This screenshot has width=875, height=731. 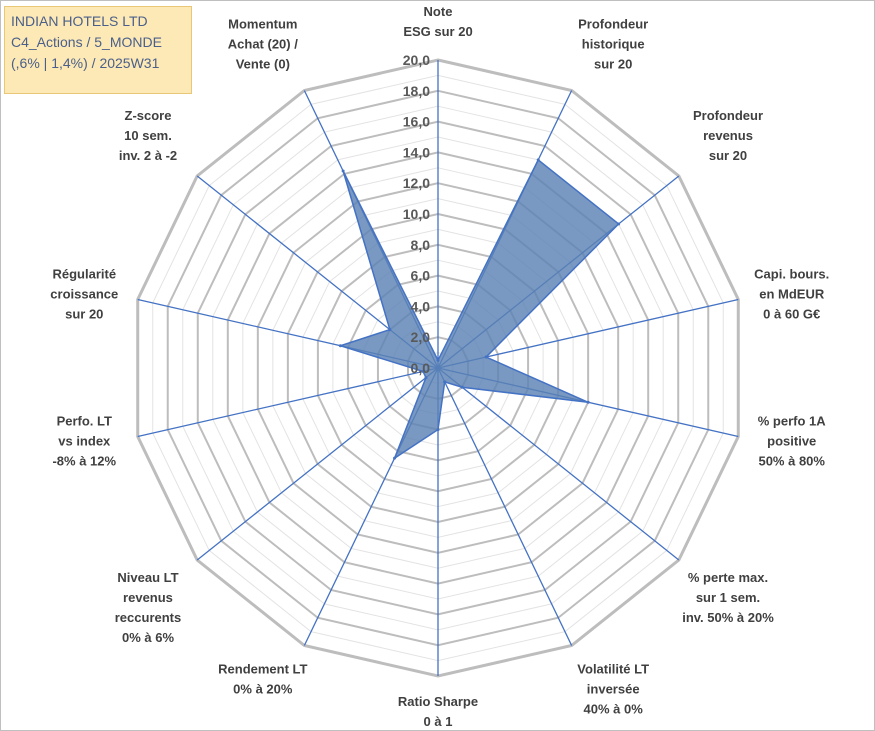 What do you see at coordinates (421, 245) in the screenshot?
I see `tick-label: 8,0` at bounding box center [421, 245].